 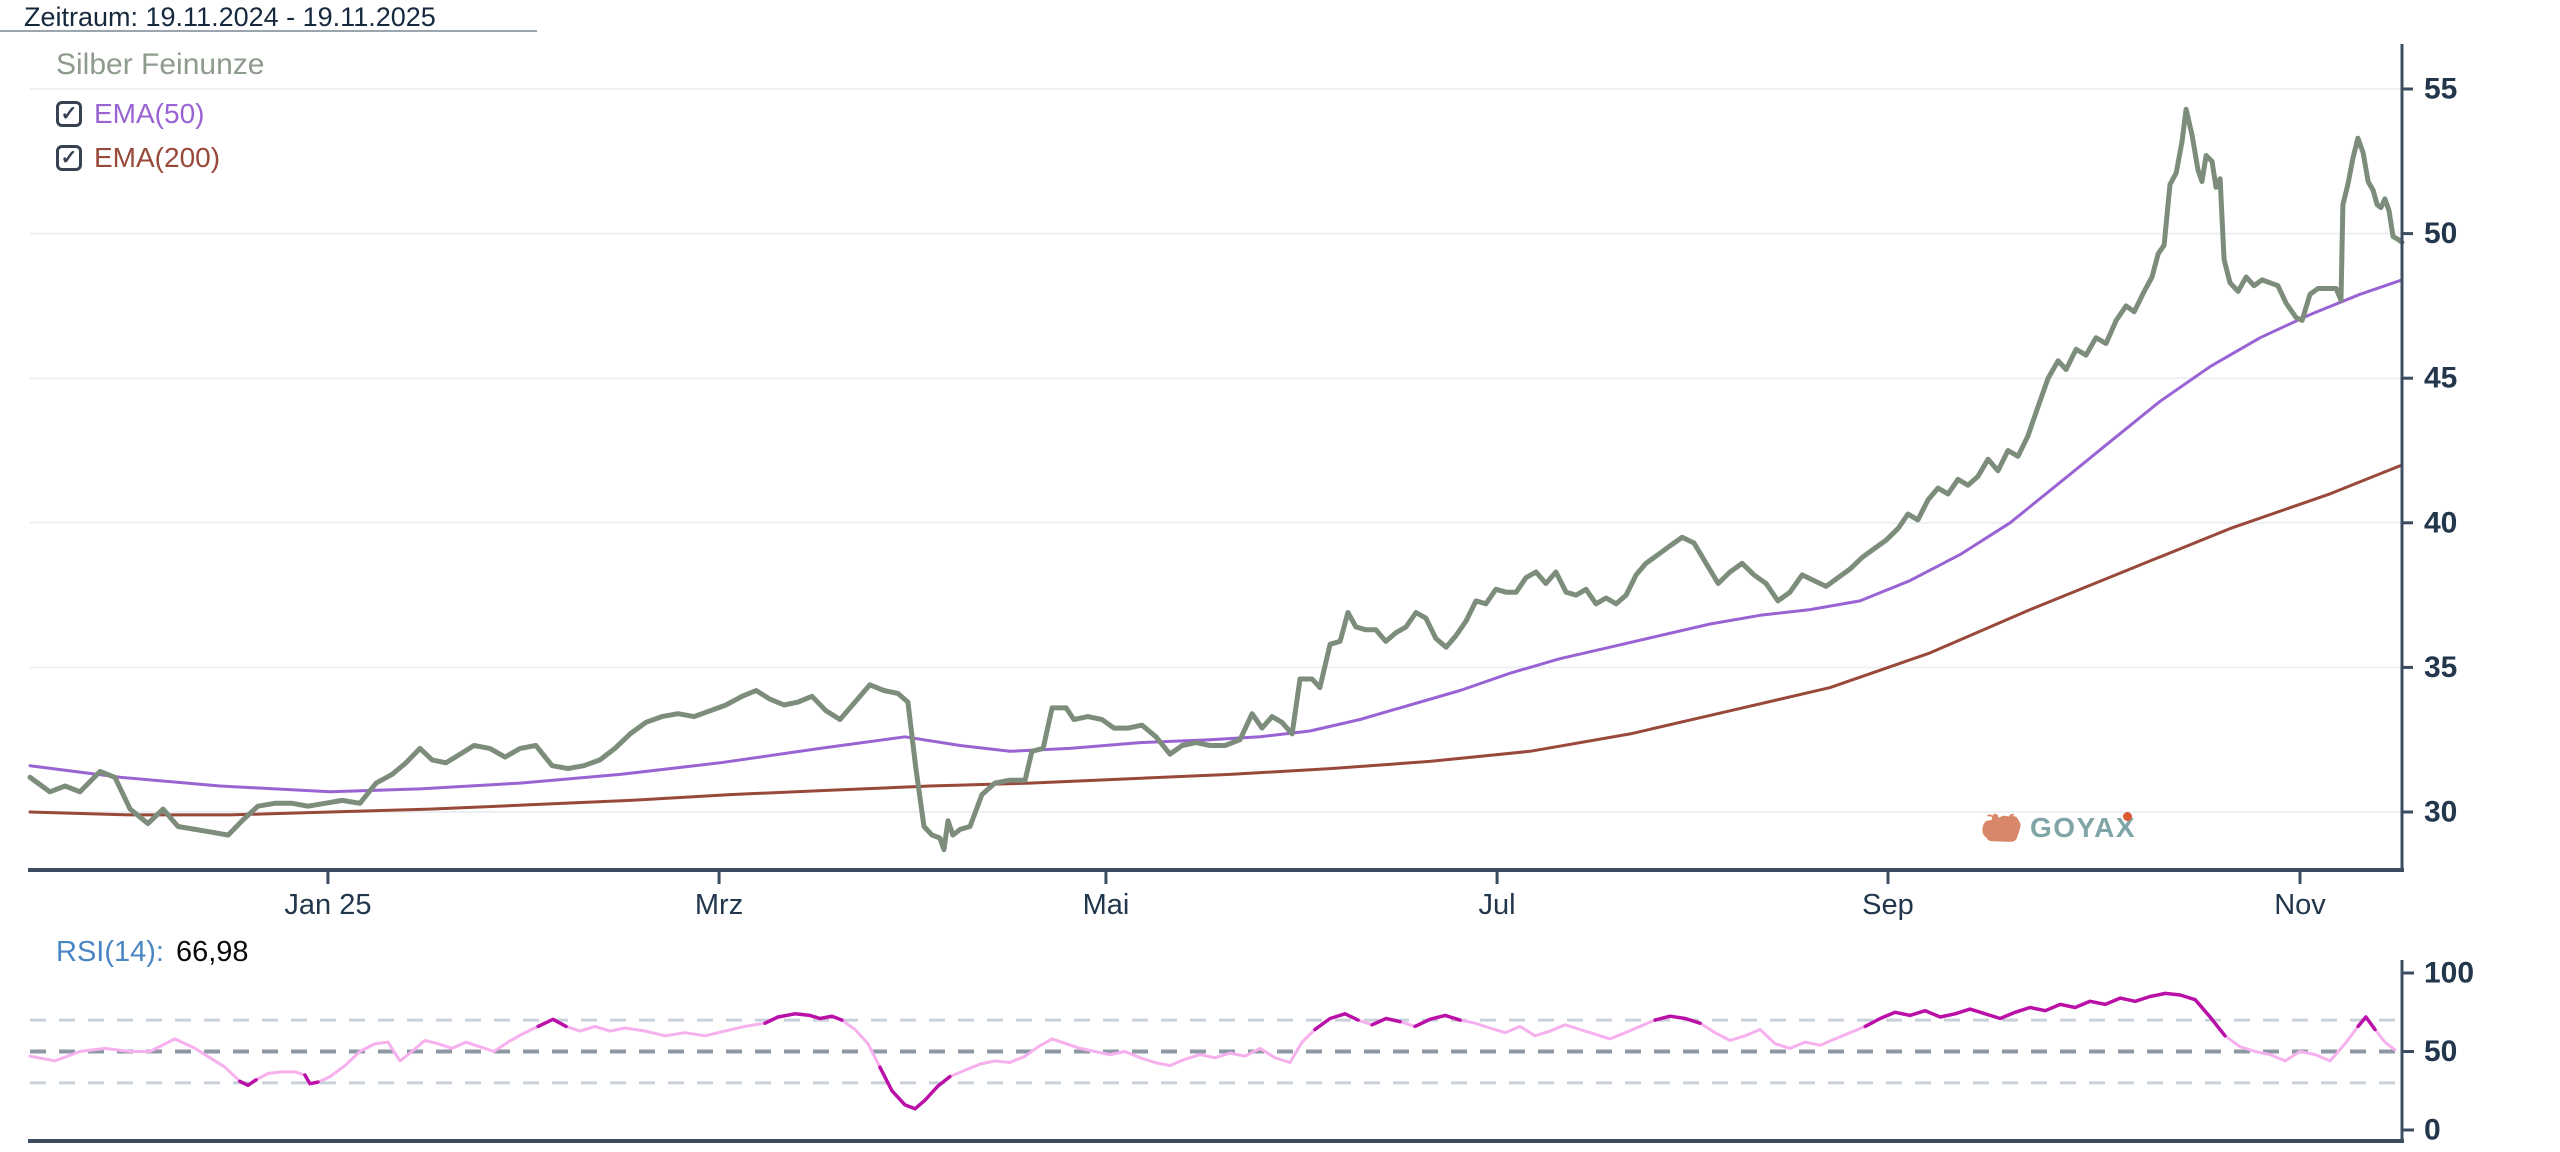 What do you see at coordinates (230, 17) in the screenshot?
I see `period-label: Zeitraum: 19.11.2024 - 19.11.2025` at bounding box center [230, 17].